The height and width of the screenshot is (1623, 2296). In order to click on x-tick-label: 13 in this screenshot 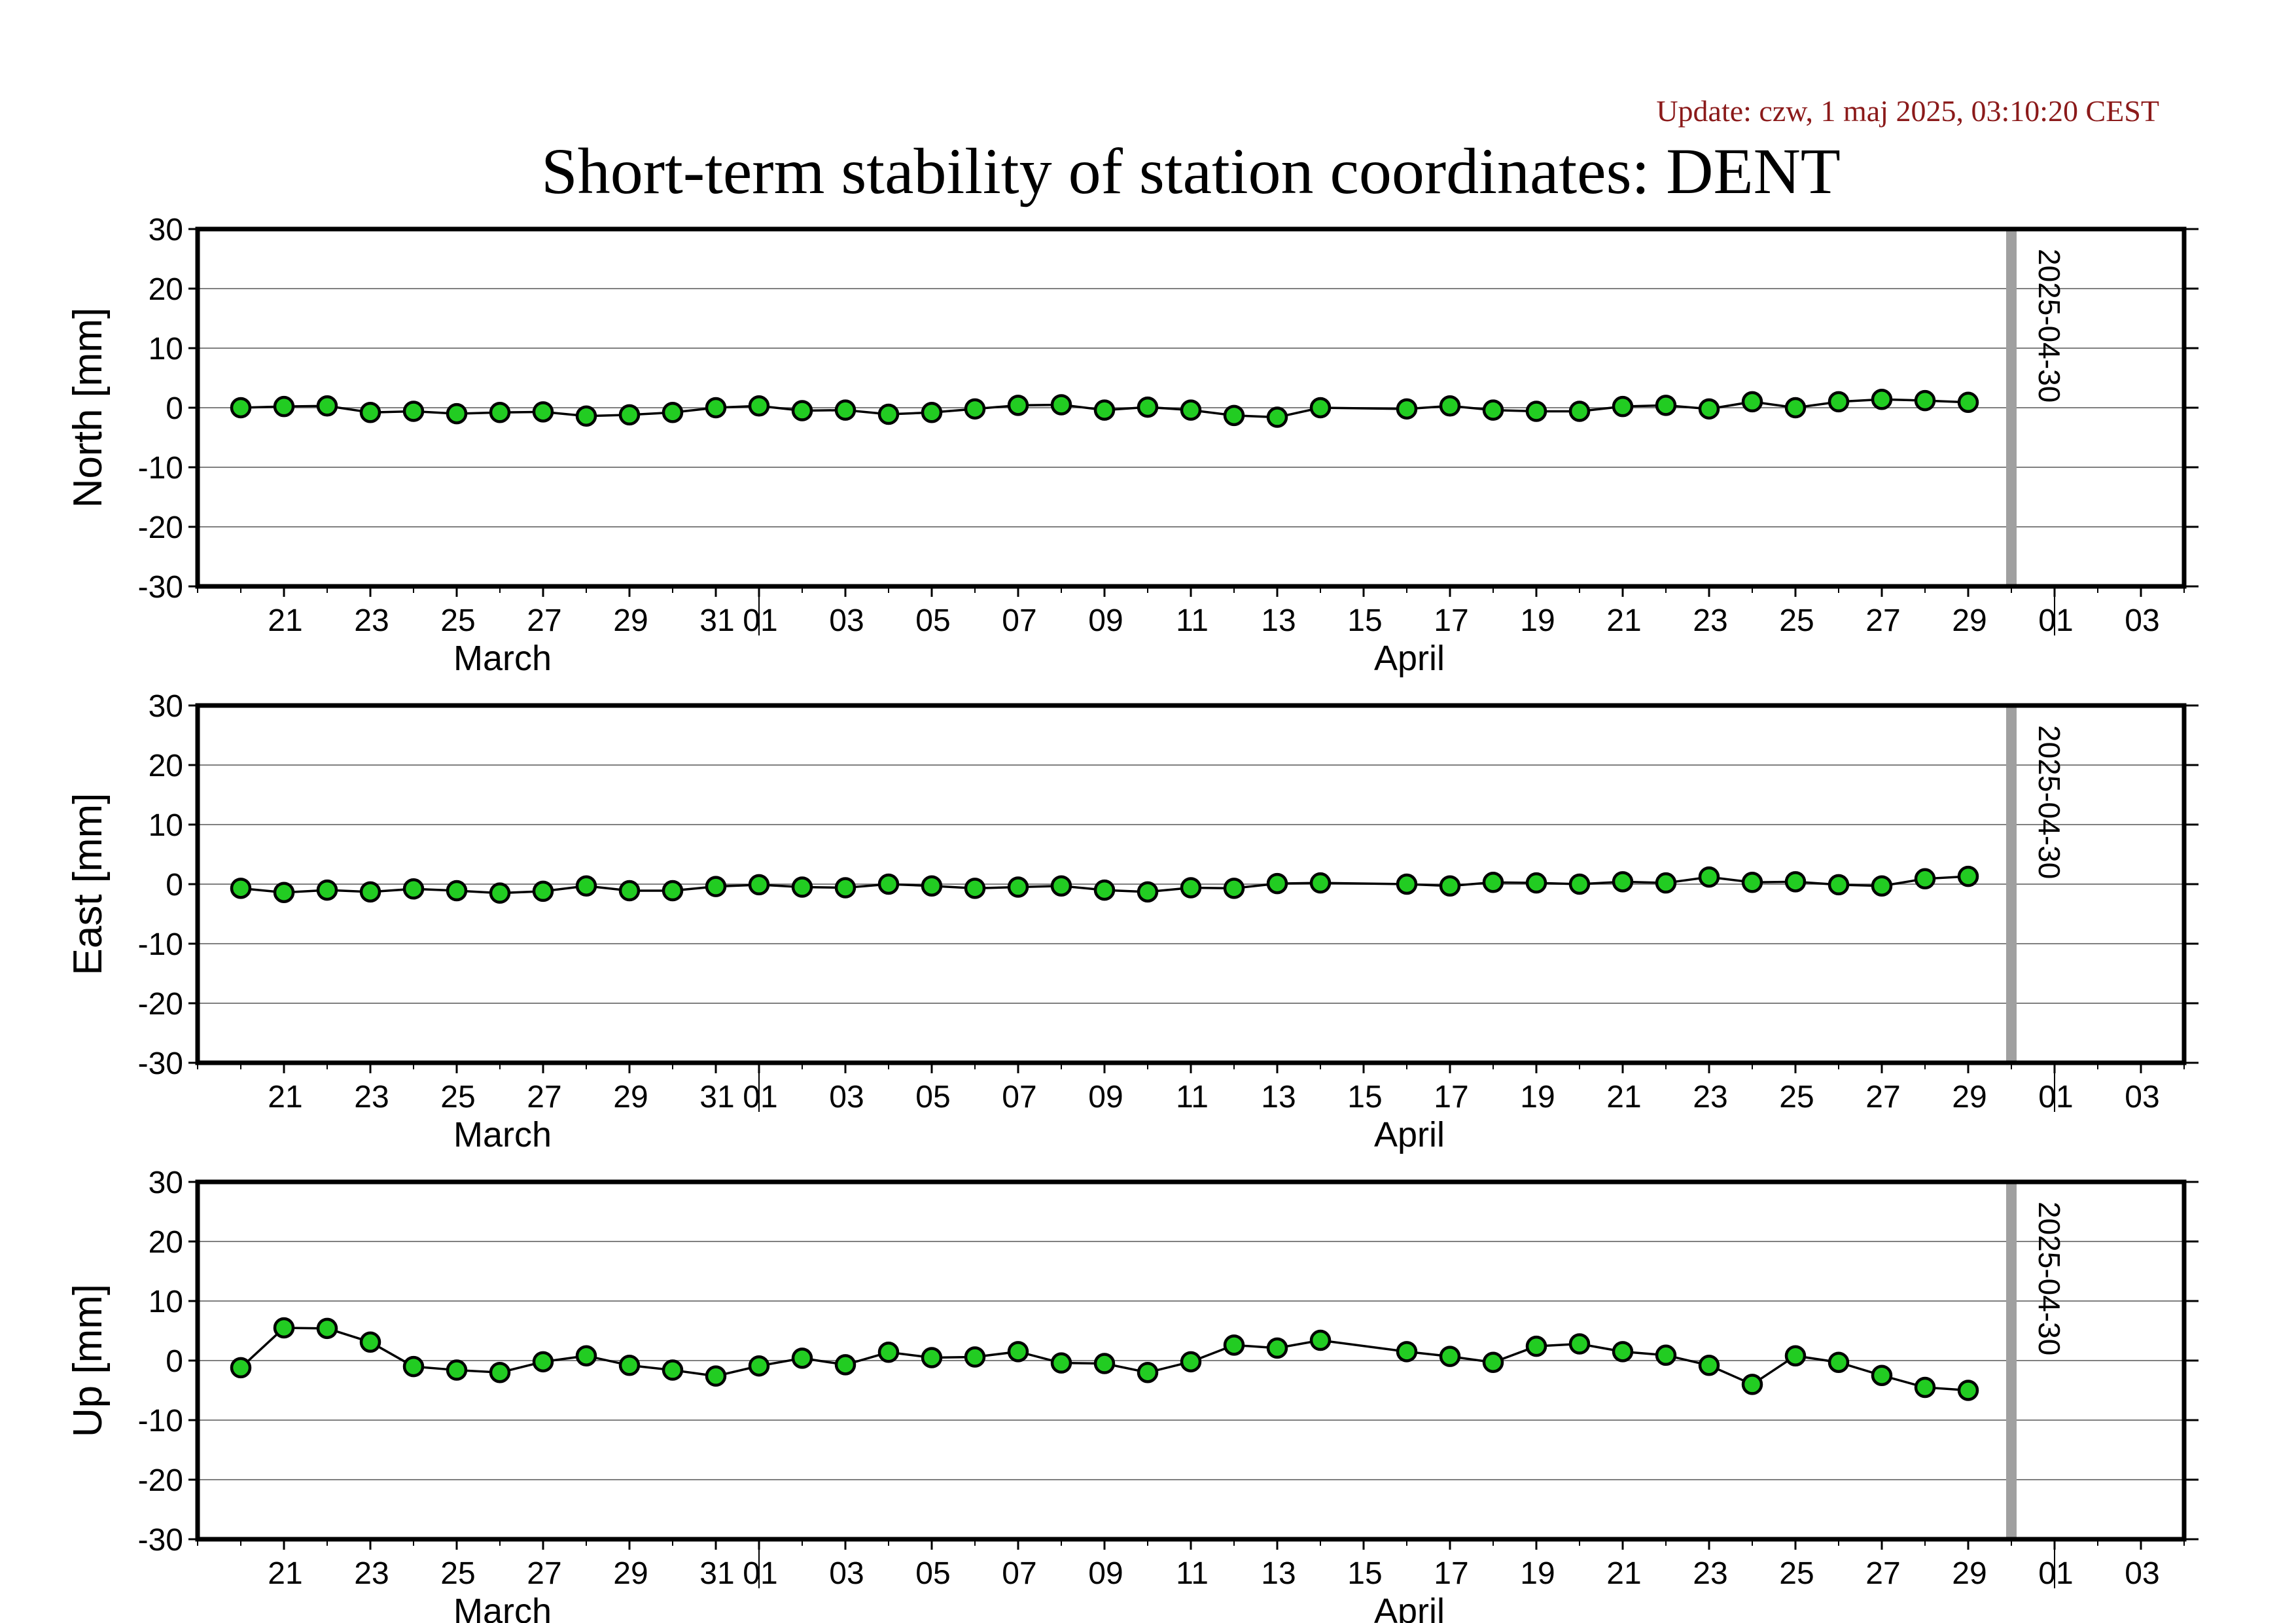, I will do `click(1278, 620)`.